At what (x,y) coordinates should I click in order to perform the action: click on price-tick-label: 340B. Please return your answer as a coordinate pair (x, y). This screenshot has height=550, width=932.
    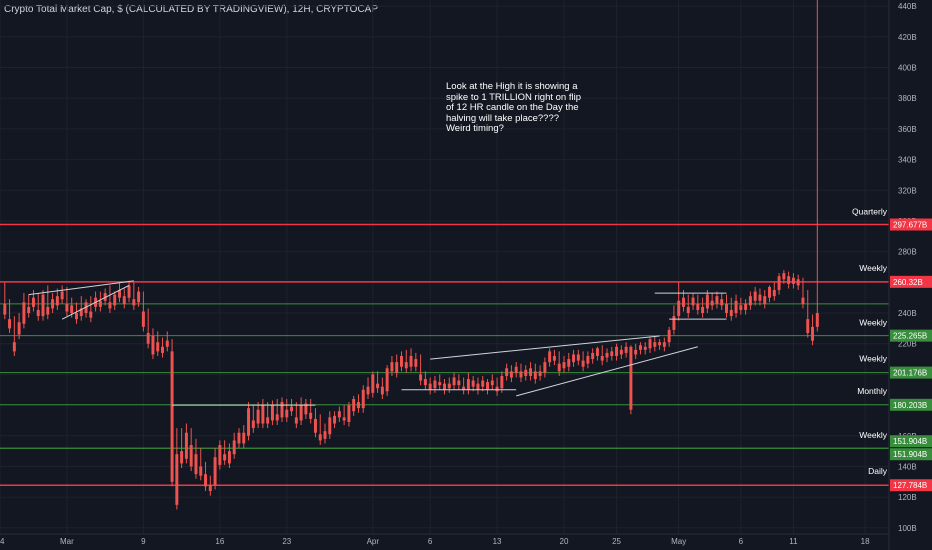
    Looking at the image, I should click on (907, 160).